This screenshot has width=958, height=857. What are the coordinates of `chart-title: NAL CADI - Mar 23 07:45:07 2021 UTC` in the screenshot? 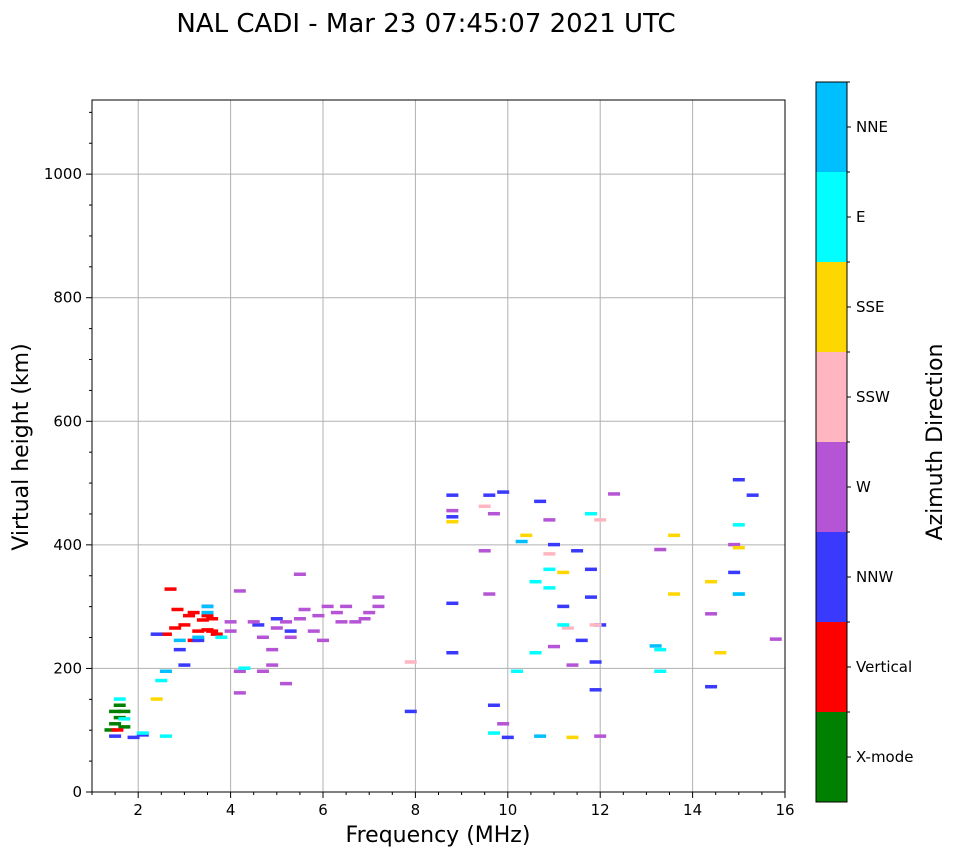 It's located at (425, 24).